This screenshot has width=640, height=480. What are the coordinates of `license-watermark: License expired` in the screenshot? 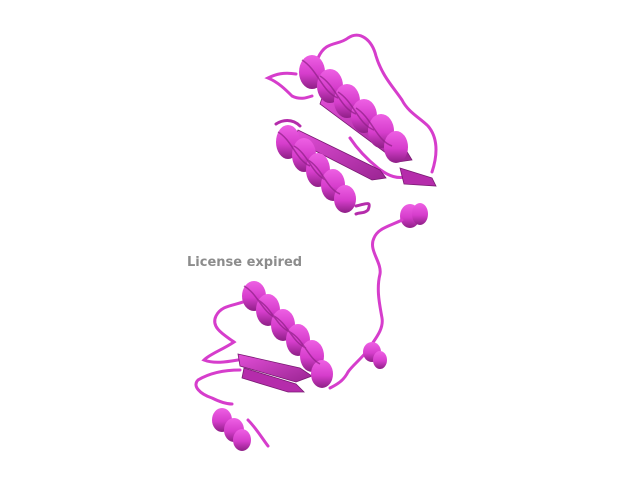 It's located at (245, 262).